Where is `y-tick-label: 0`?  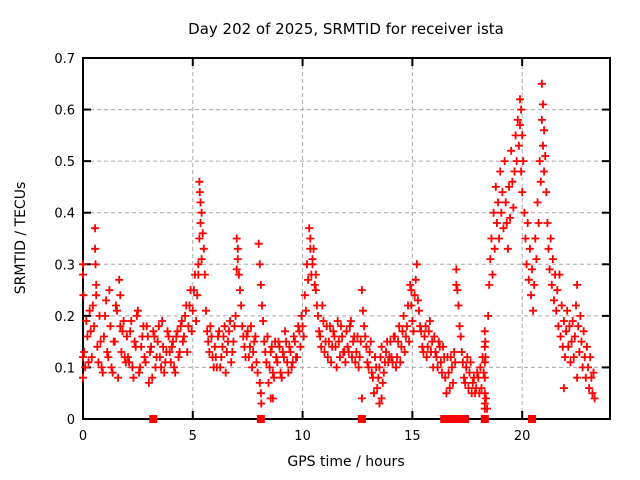
y-tick-label: 0 is located at coordinates (71, 420).